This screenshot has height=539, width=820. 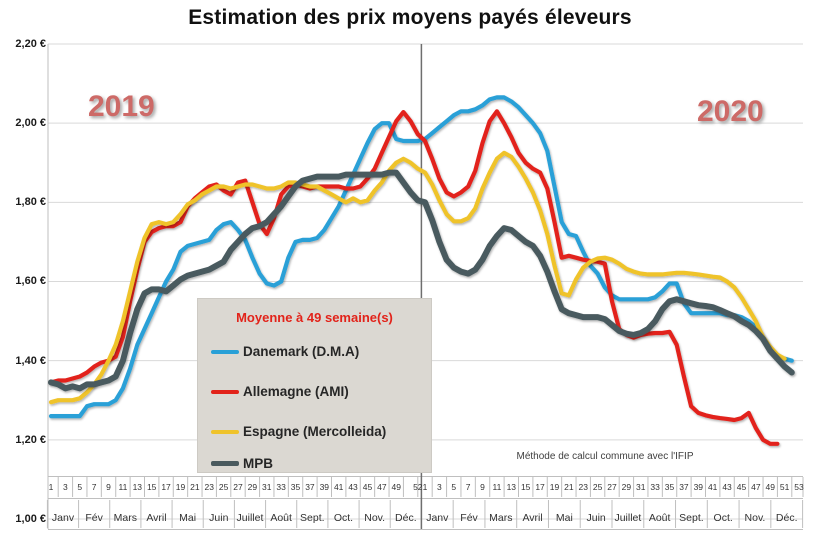 I want to click on month-label: Août, so click(x=659, y=518).